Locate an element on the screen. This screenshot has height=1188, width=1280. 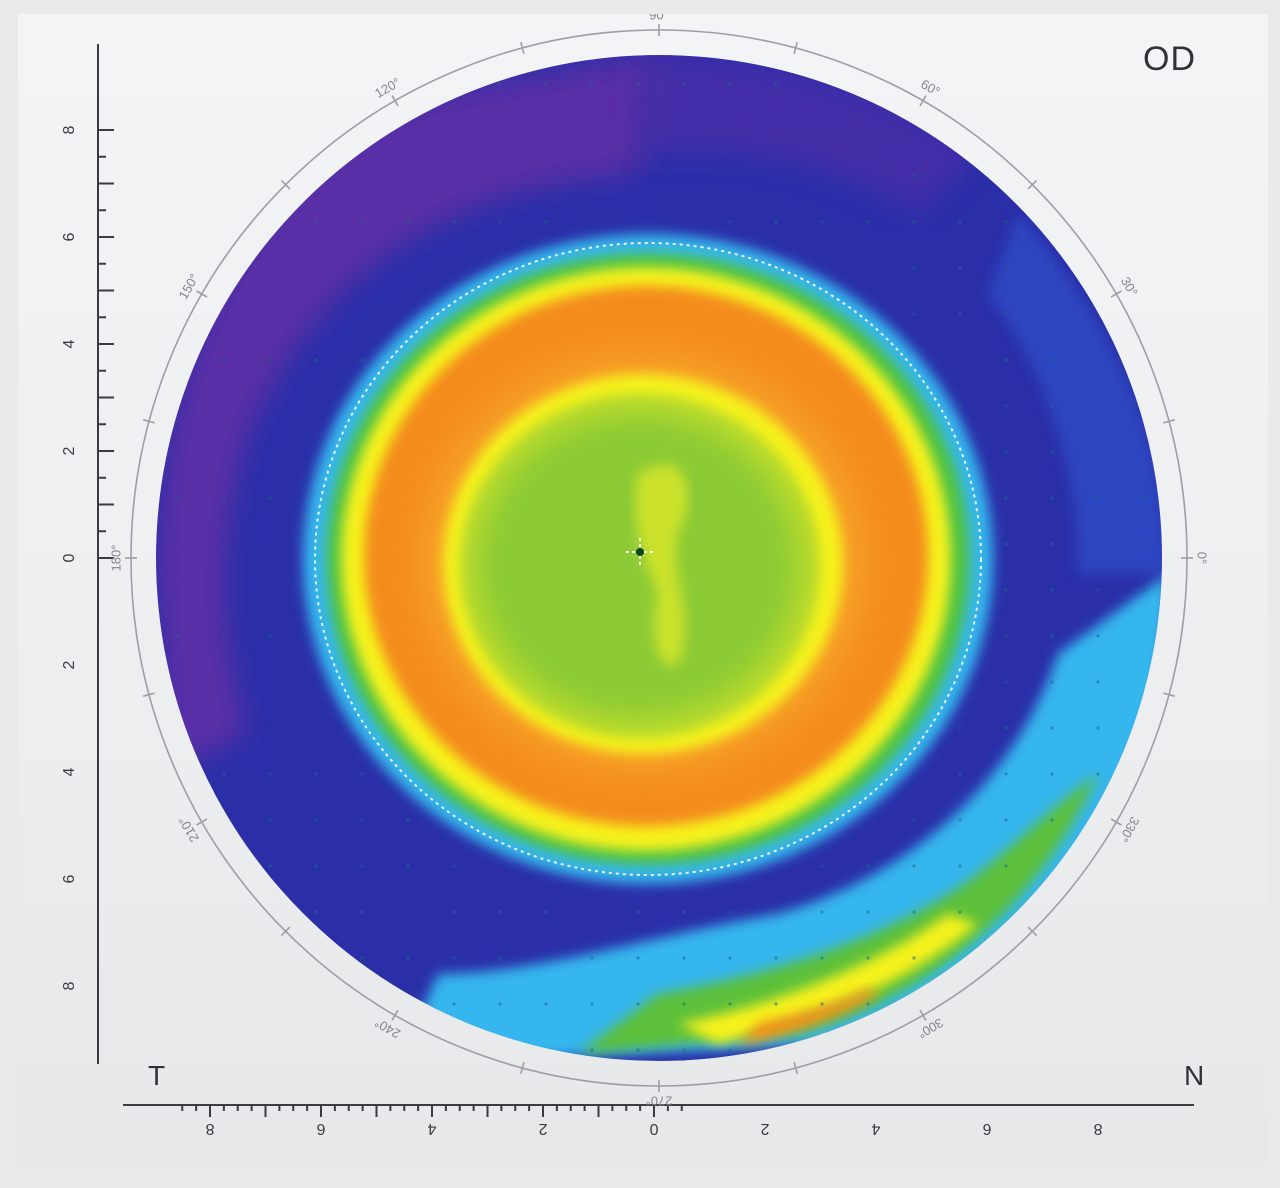
x-axis-tick-label: 0 is located at coordinates (653, 1128).